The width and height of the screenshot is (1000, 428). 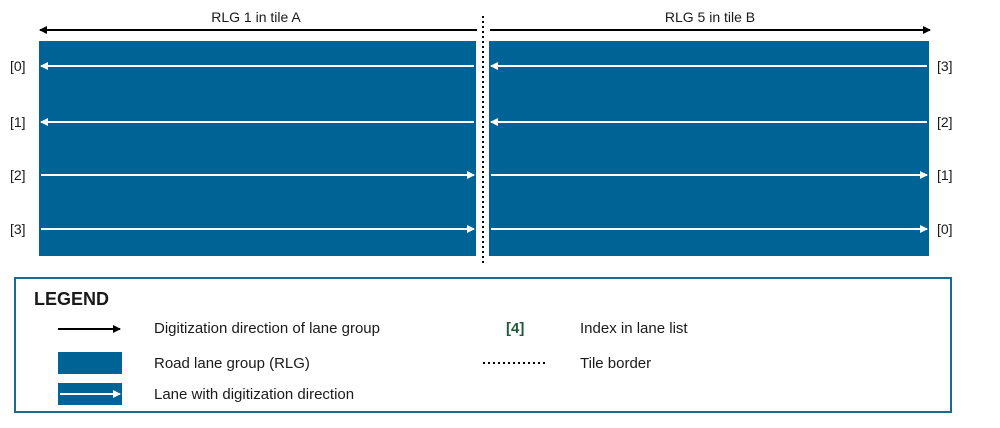 What do you see at coordinates (945, 122) in the screenshot?
I see `rlg5-index-label: [2]` at bounding box center [945, 122].